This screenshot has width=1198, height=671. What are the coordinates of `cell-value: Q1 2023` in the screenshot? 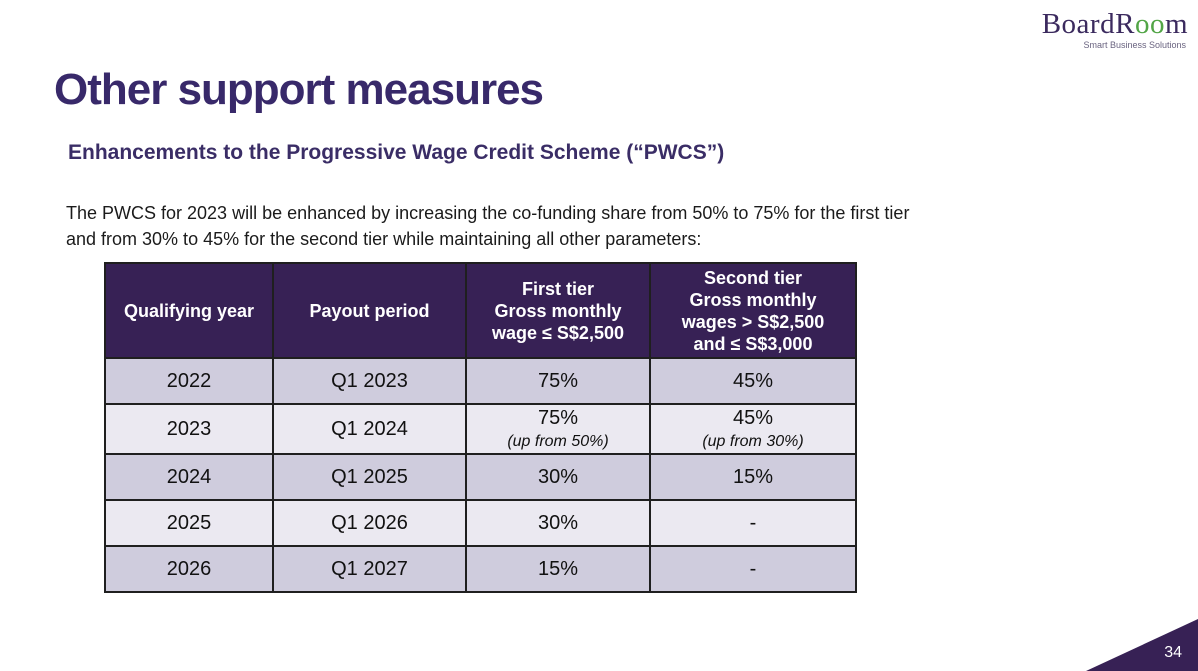 It's located at (369, 380).